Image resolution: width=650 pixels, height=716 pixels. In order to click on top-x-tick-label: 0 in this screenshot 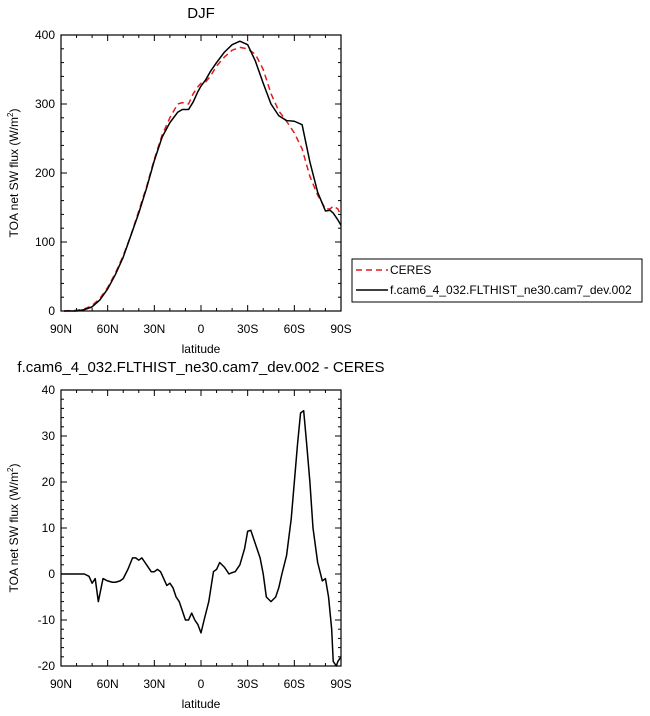, I will do `click(201, 329)`.